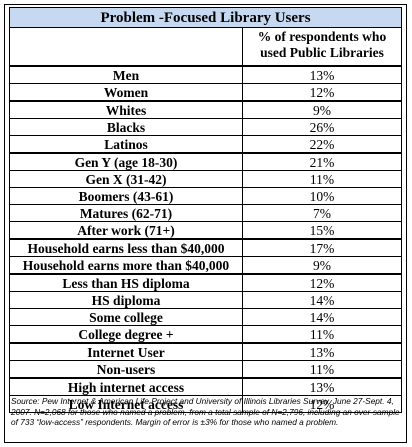 This screenshot has width=412, height=447. I want to click on row-value: 22%, so click(322, 144).